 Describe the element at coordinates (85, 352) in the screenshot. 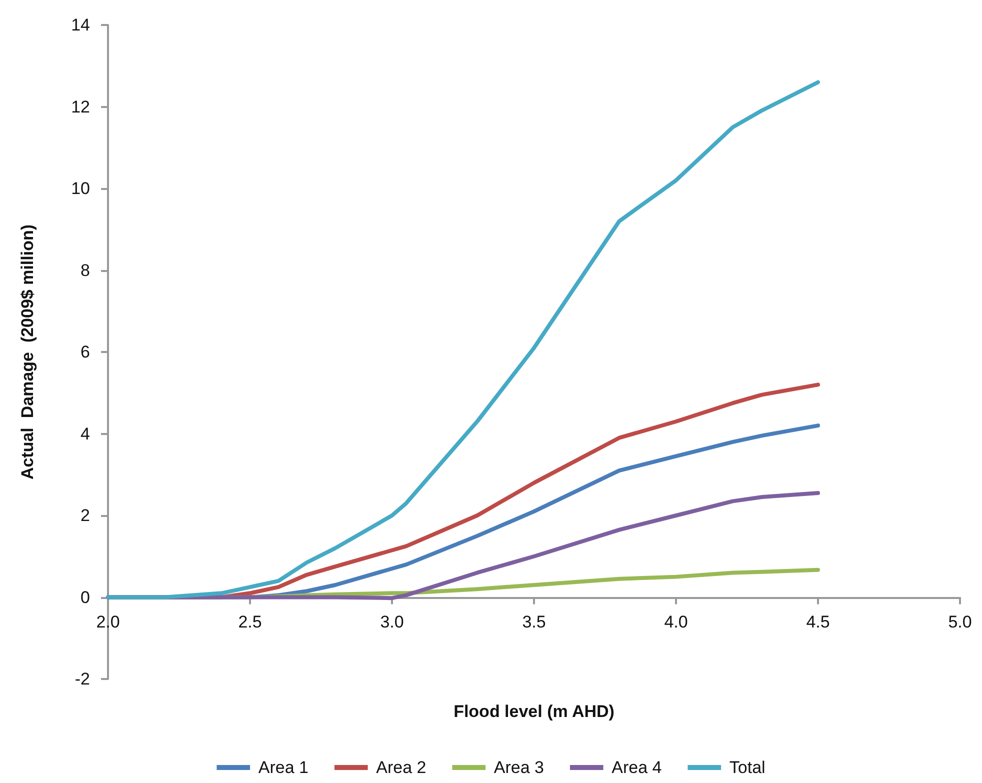

I see `y-tick-label: 6` at that location.